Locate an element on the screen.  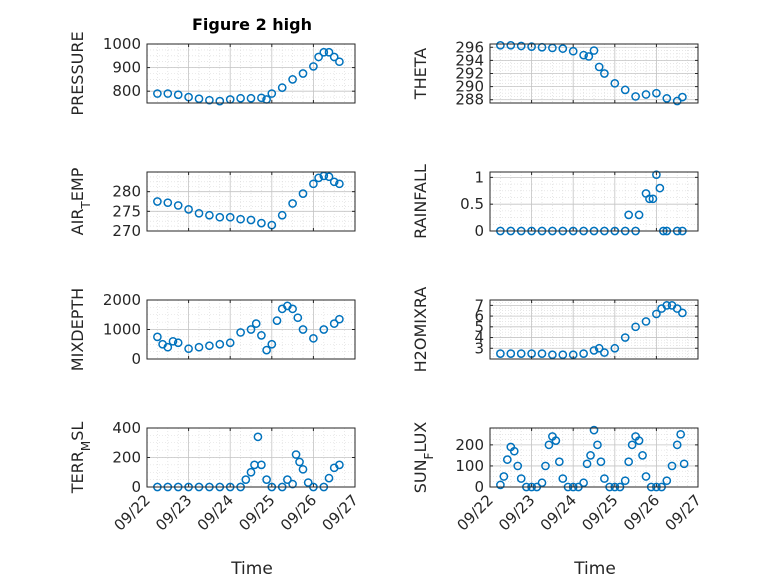
y-tick-label: 900 is located at coordinates (126, 68).